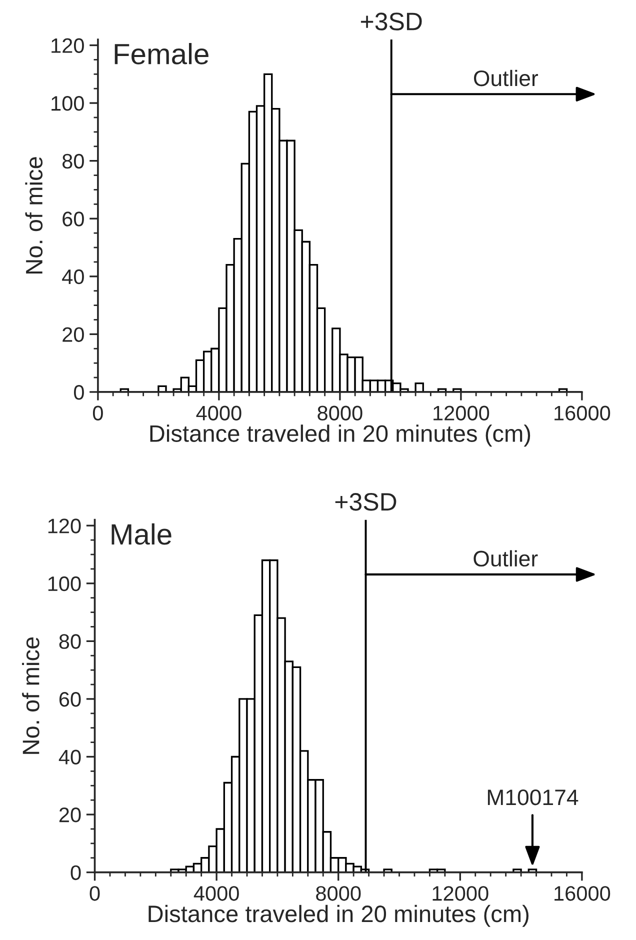  Describe the element at coordinates (142, 534) in the screenshot. I see `chart-title: Male` at that location.